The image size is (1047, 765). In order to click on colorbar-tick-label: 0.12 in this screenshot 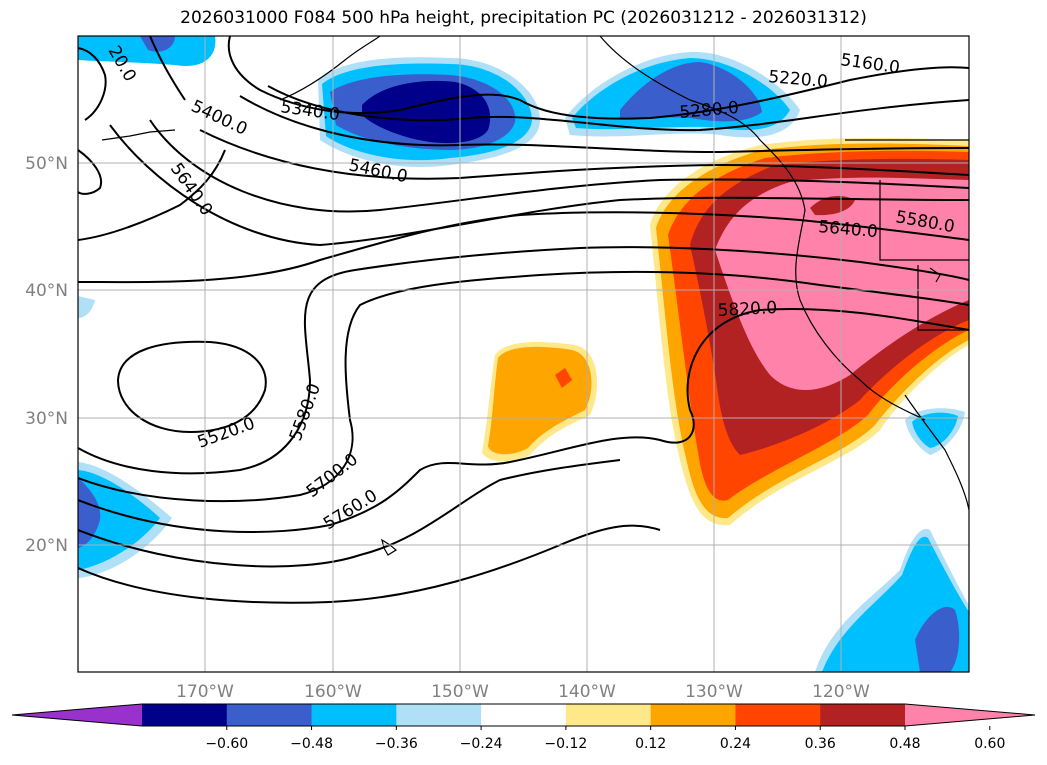, I will do `click(650, 744)`.